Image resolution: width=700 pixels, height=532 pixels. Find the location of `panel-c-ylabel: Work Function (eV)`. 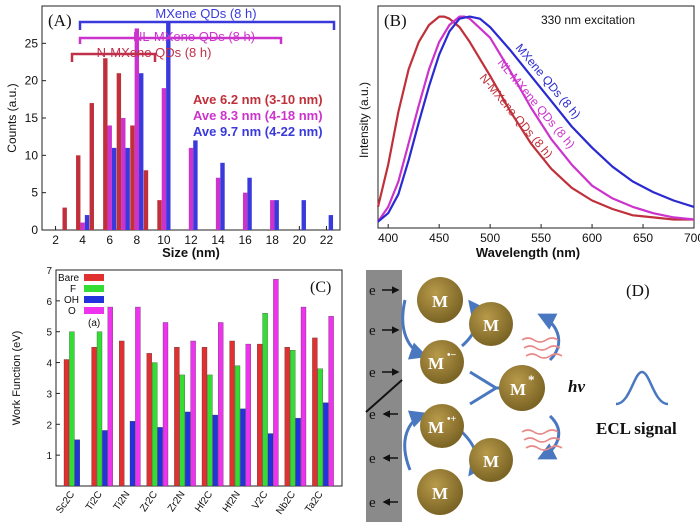

panel-c-ylabel: Work Function (eV) is located at coordinates (17, 378).